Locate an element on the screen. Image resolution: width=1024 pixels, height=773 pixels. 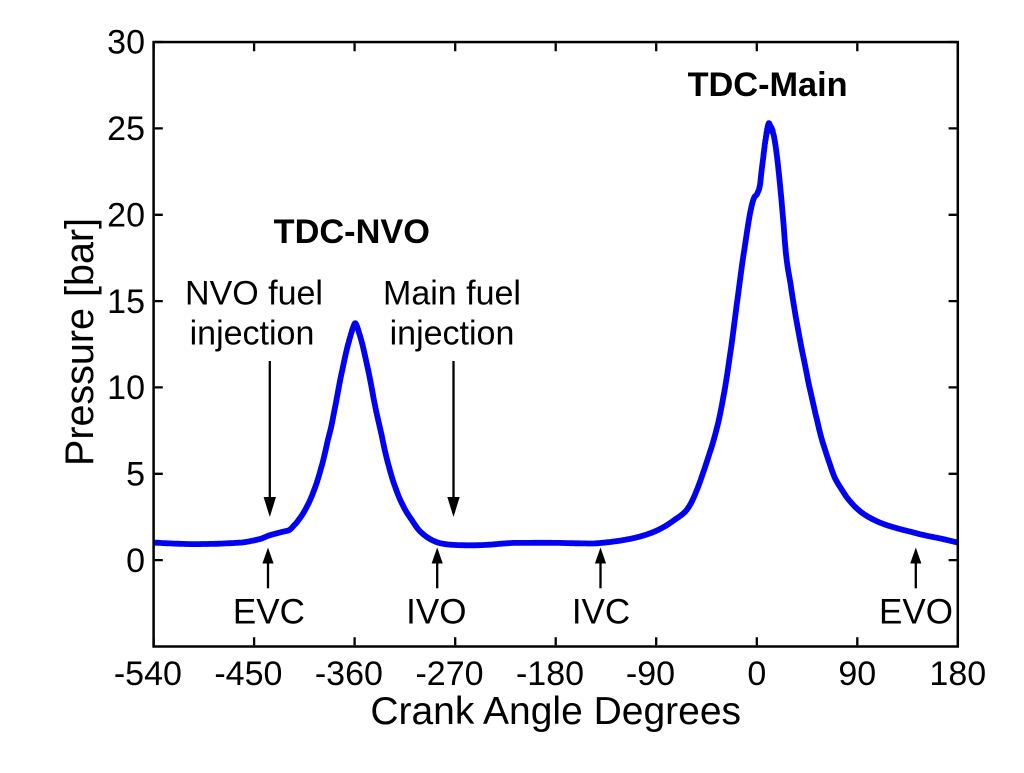
svg-text: -90 is located at coordinates (650, 674).